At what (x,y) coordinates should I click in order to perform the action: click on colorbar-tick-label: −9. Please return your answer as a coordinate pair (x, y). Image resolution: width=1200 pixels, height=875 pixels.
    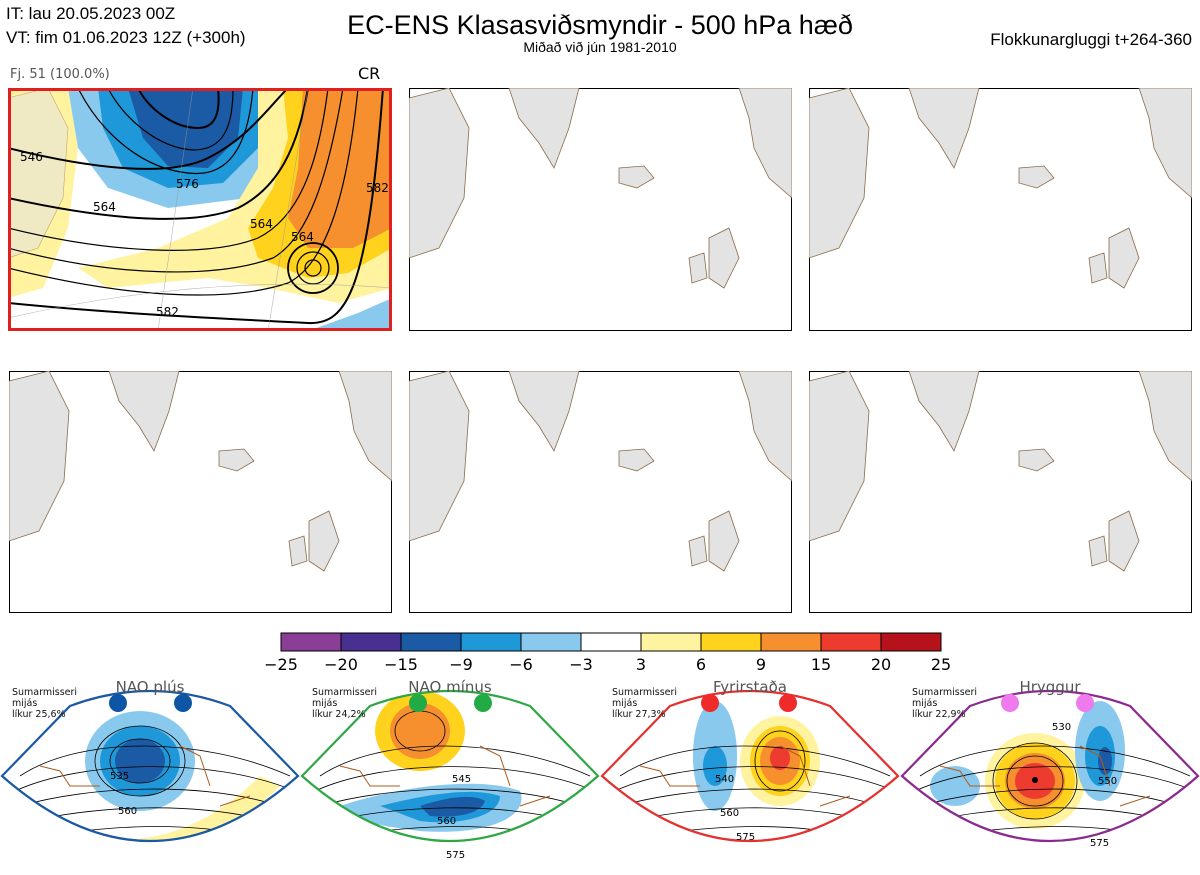
    Looking at the image, I should click on (461, 664).